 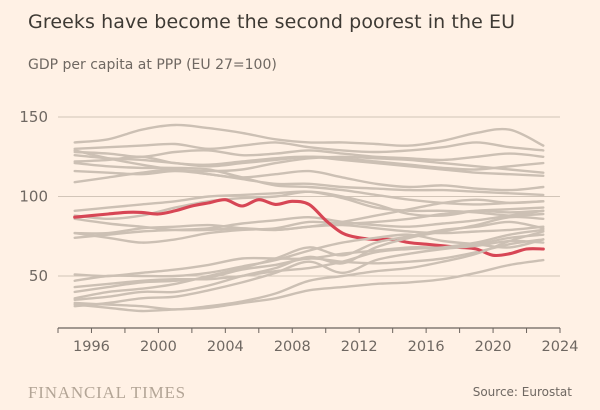 I want to click on x-tick-label: 2016, so click(x=426, y=347).